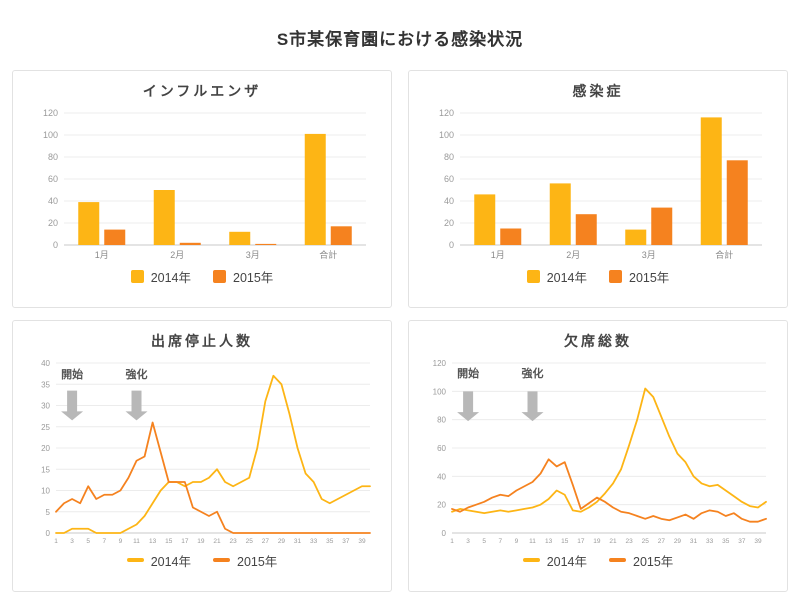  Describe the element at coordinates (314, 541) in the screenshot. I see `svg-text: 33` at that location.